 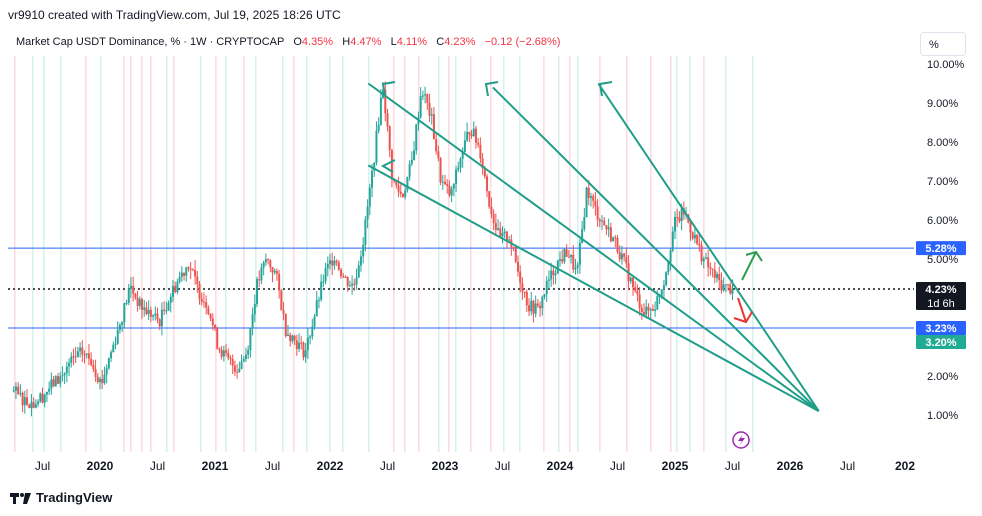 What do you see at coordinates (905, 466) in the screenshot?
I see `x-tick-label: 202` at bounding box center [905, 466].